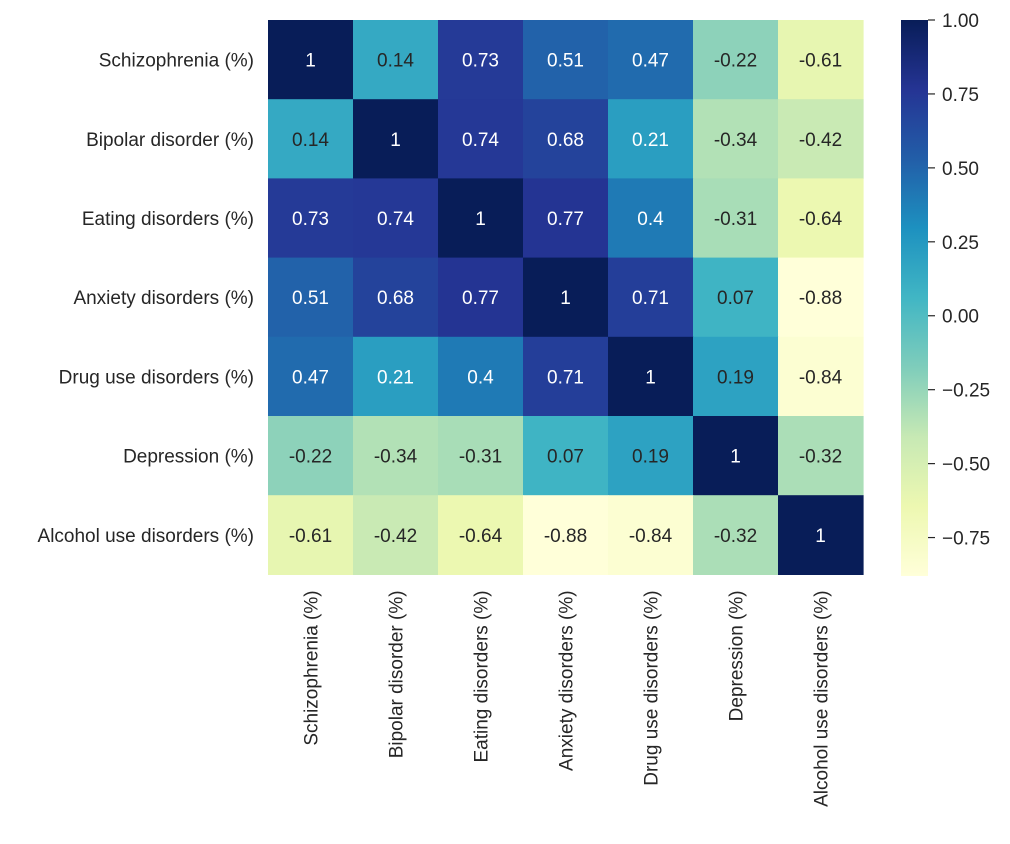 This screenshot has width=1010, height=844. What do you see at coordinates (960, 169) in the screenshot?
I see `colorbar-tick-label: 0.50` at bounding box center [960, 169].